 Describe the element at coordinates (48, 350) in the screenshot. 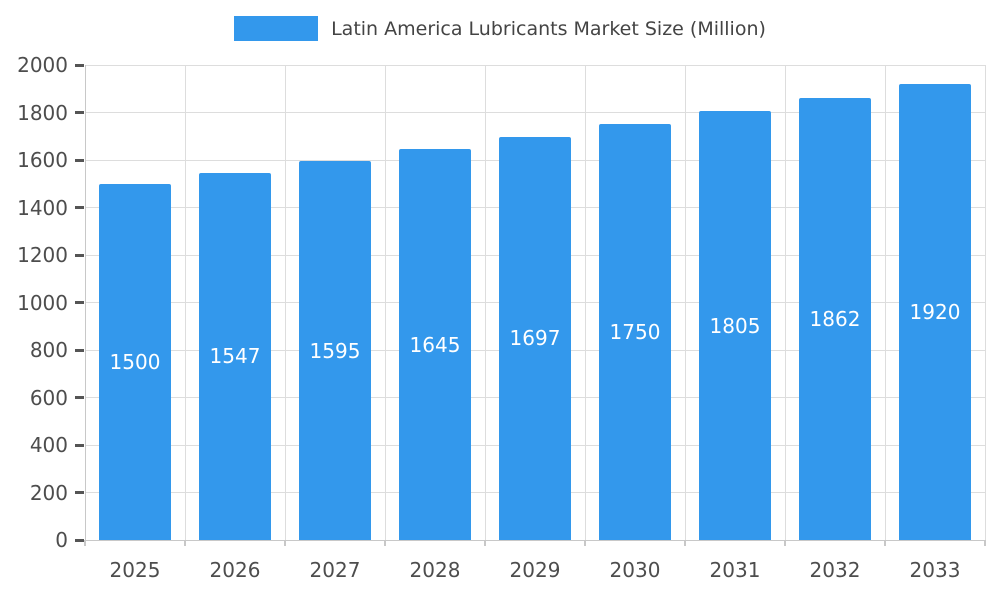

I see `y-axis-label: 800` at that location.